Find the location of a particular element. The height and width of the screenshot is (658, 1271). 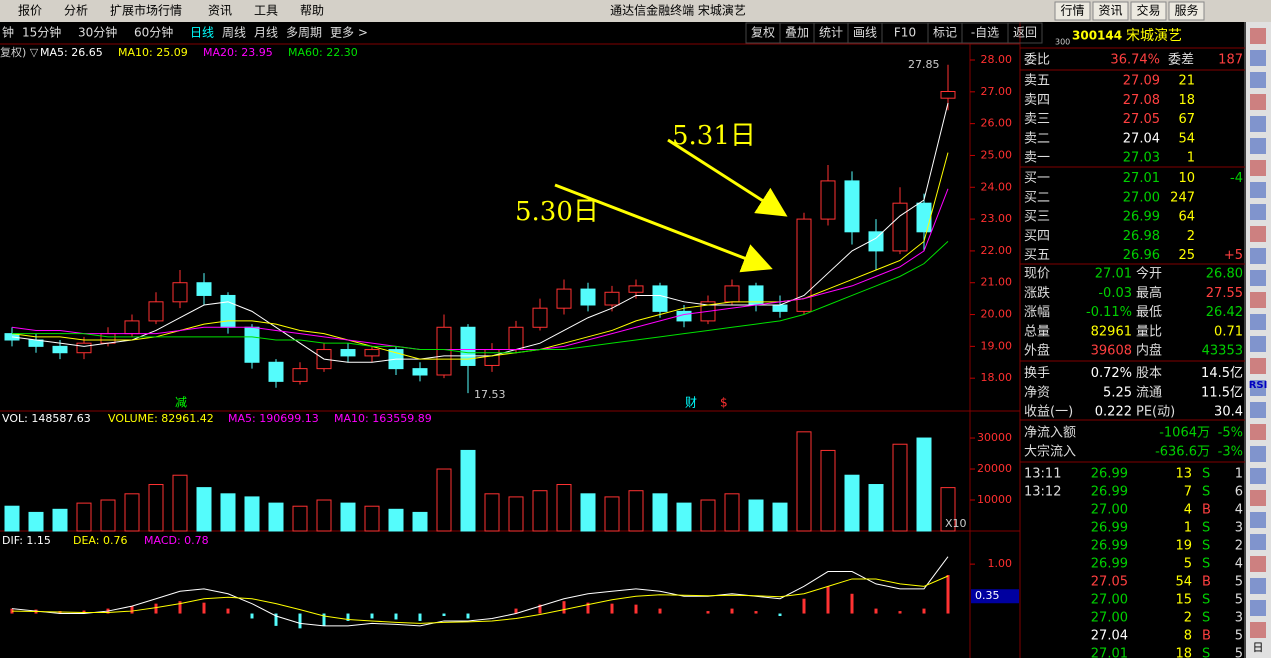

stat-value: 43353 is located at coordinates (1222, 351).